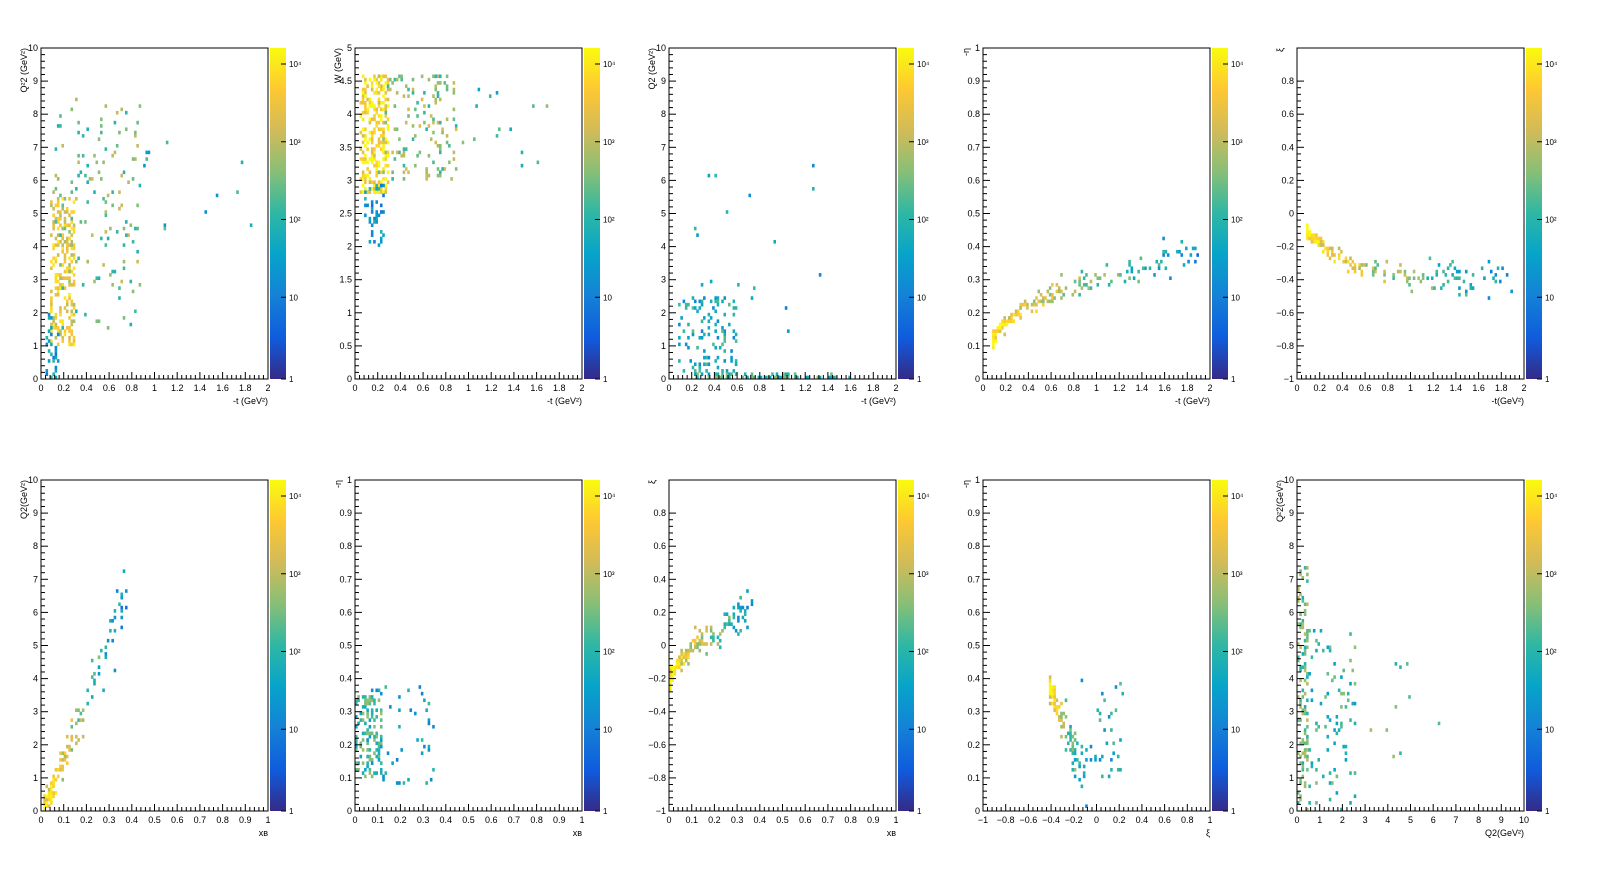  What do you see at coordinates (1342, 820) in the screenshot?
I see `x-tick-label: 2` at bounding box center [1342, 820].